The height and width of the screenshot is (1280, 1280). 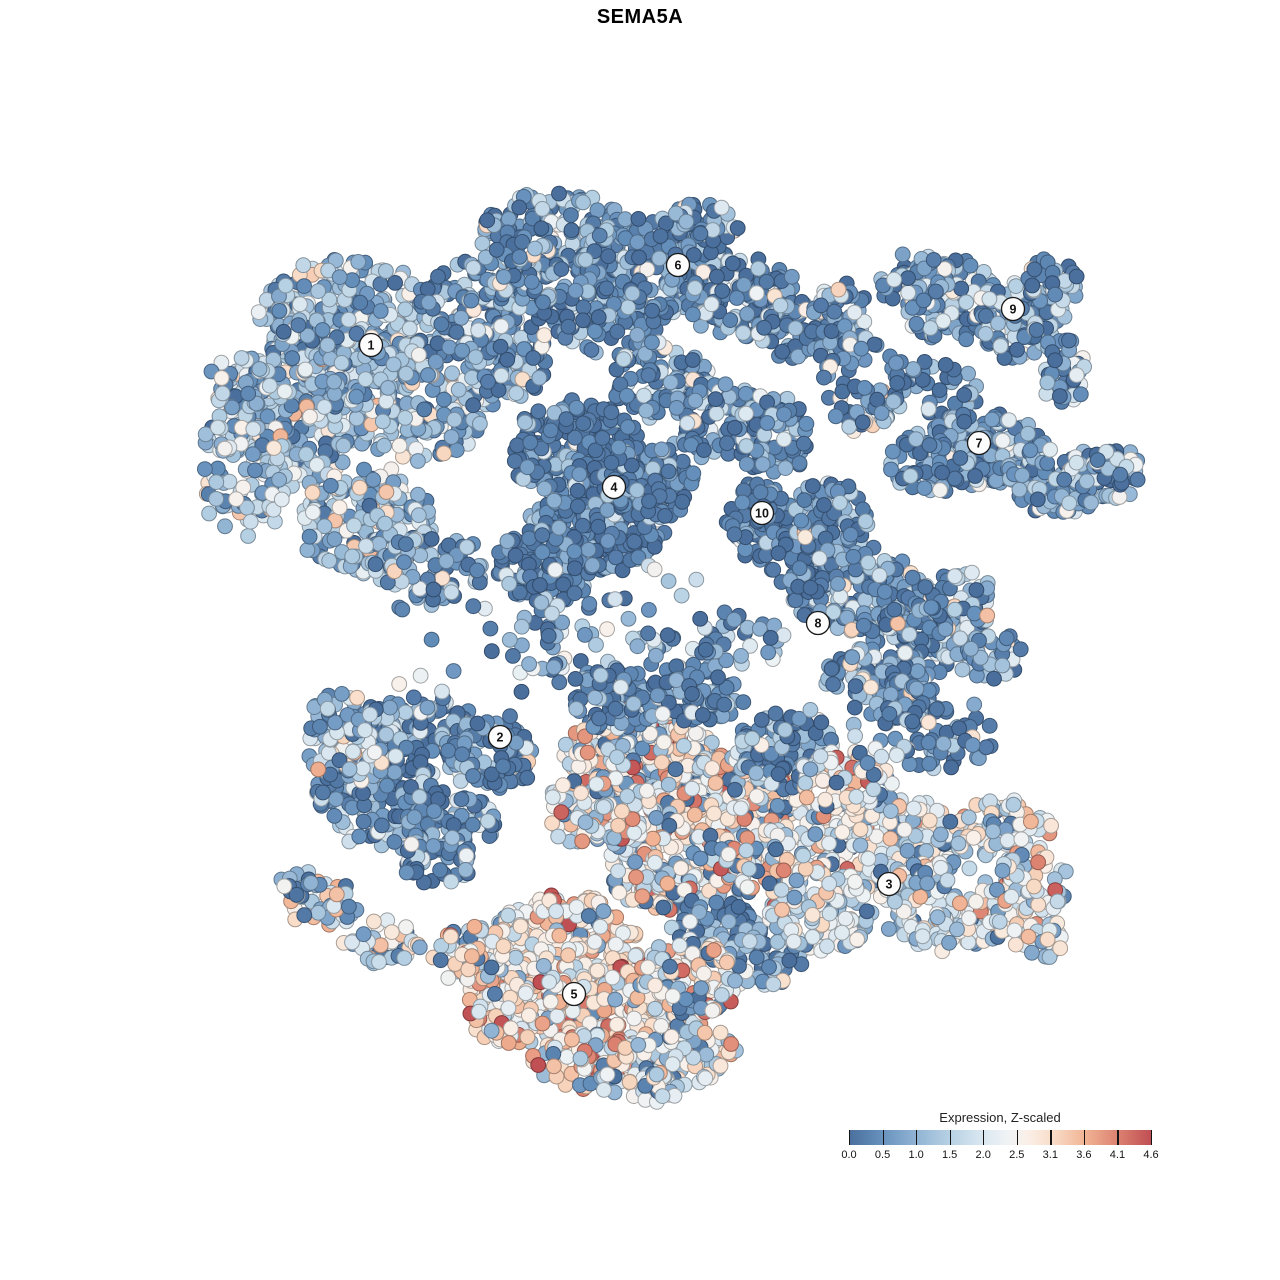 I want to click on cluster-label-9: 9, so click(x=1013, y=309).